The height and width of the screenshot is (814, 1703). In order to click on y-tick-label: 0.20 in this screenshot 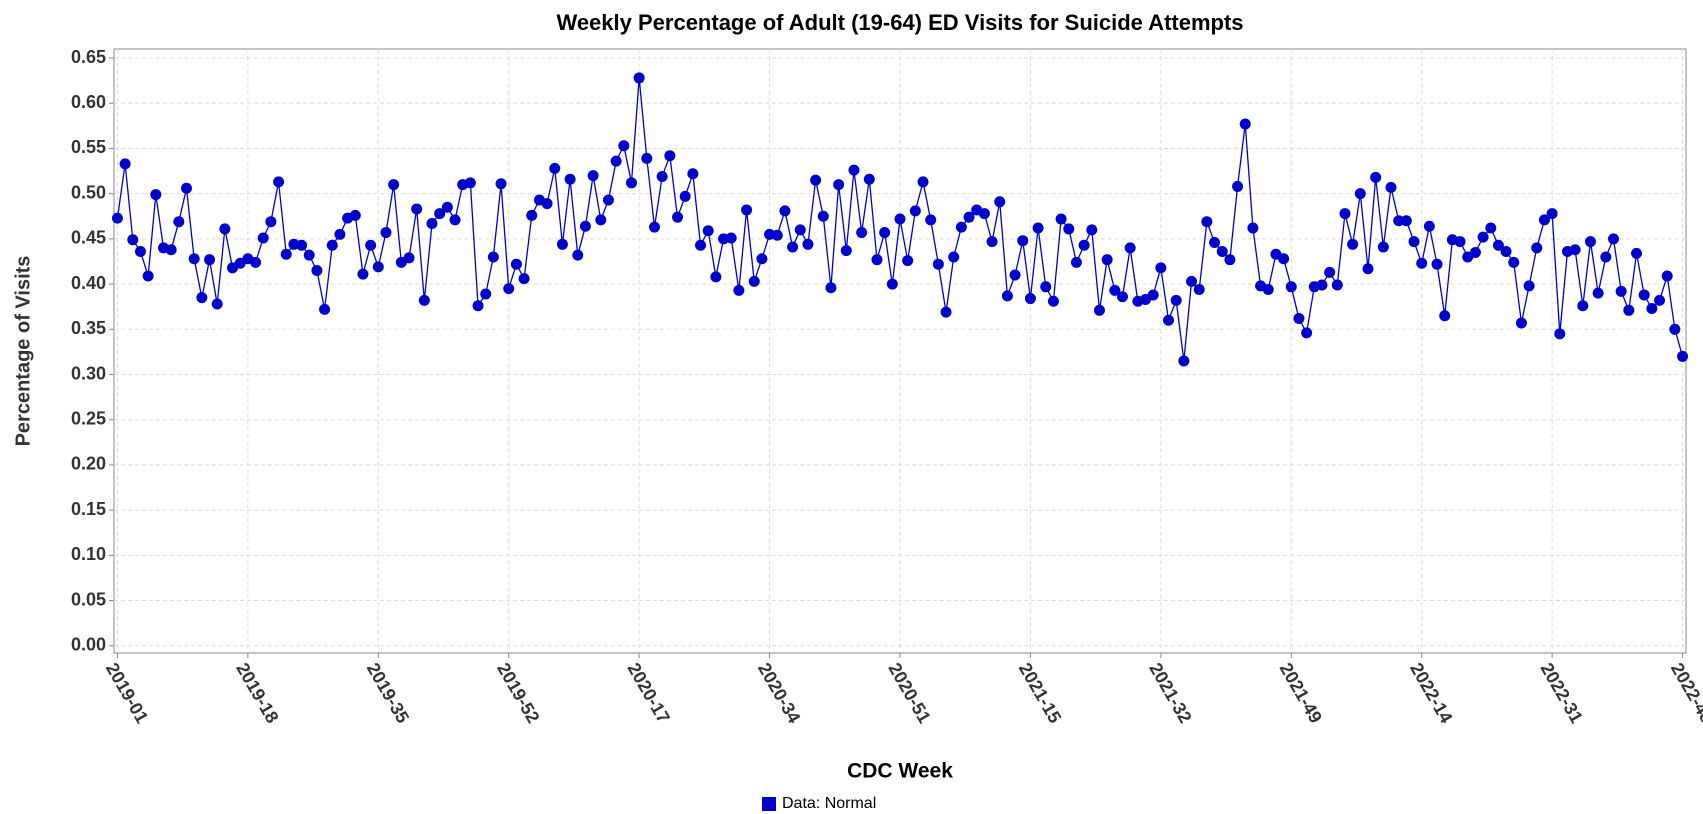, I will do `click(88, 464)`.